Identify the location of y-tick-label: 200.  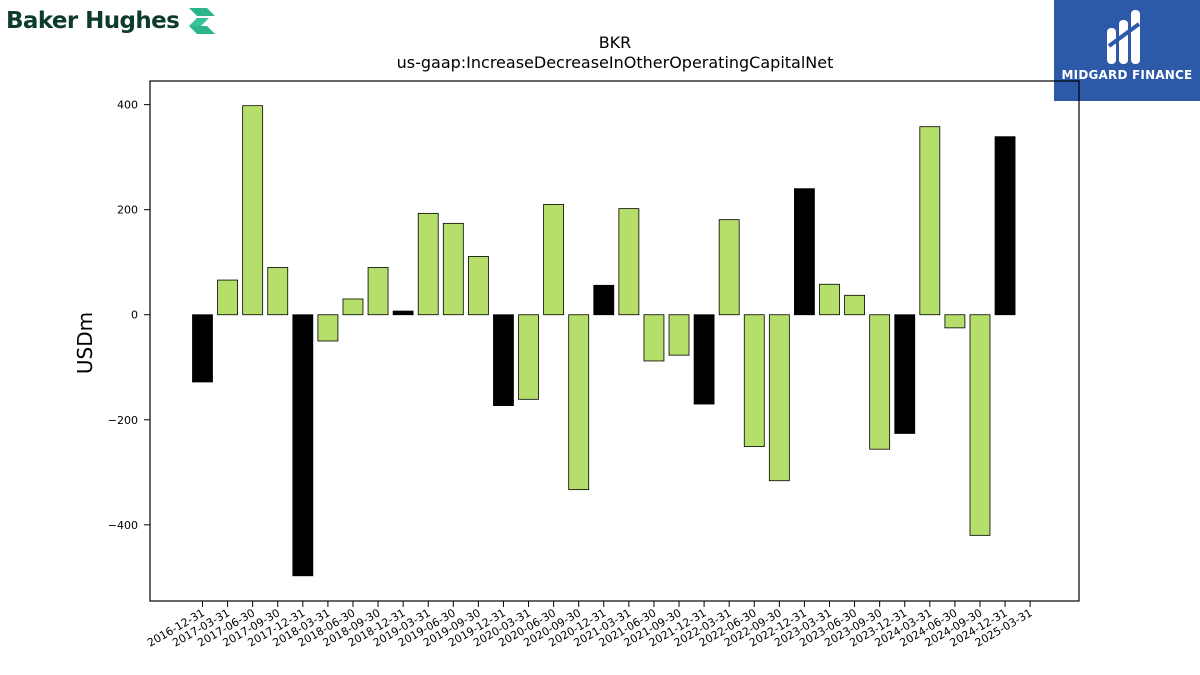
(127, 210).